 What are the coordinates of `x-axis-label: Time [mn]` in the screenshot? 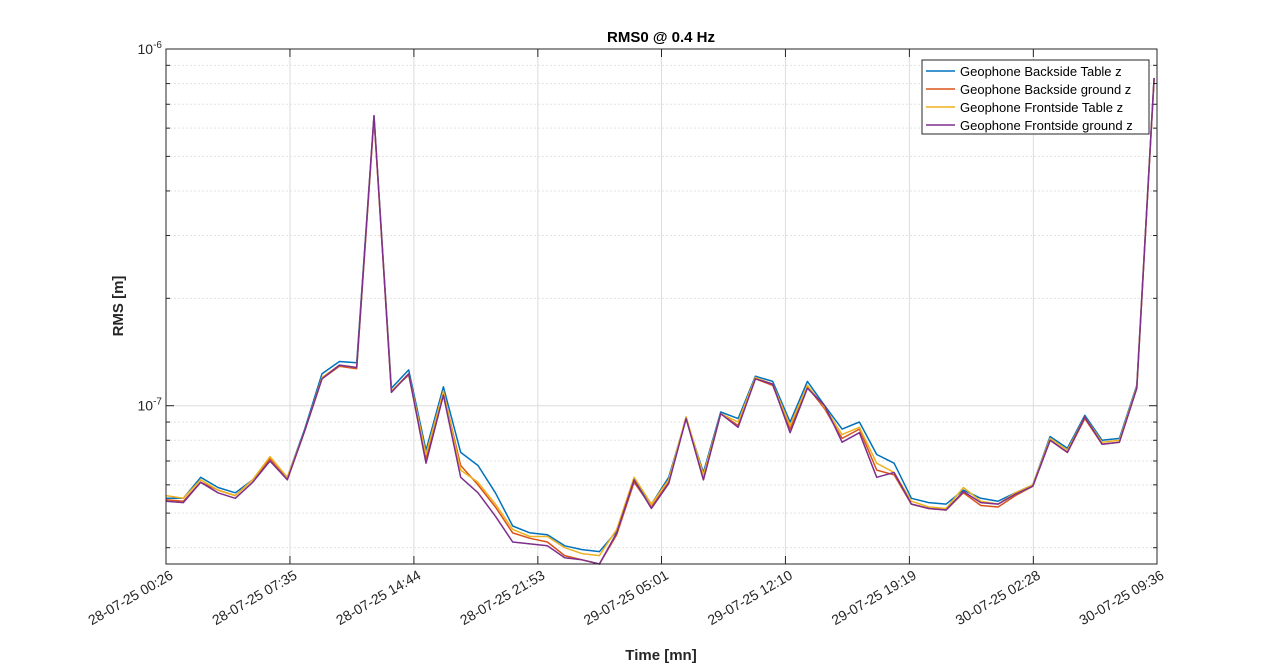 It's located at (660, 655).